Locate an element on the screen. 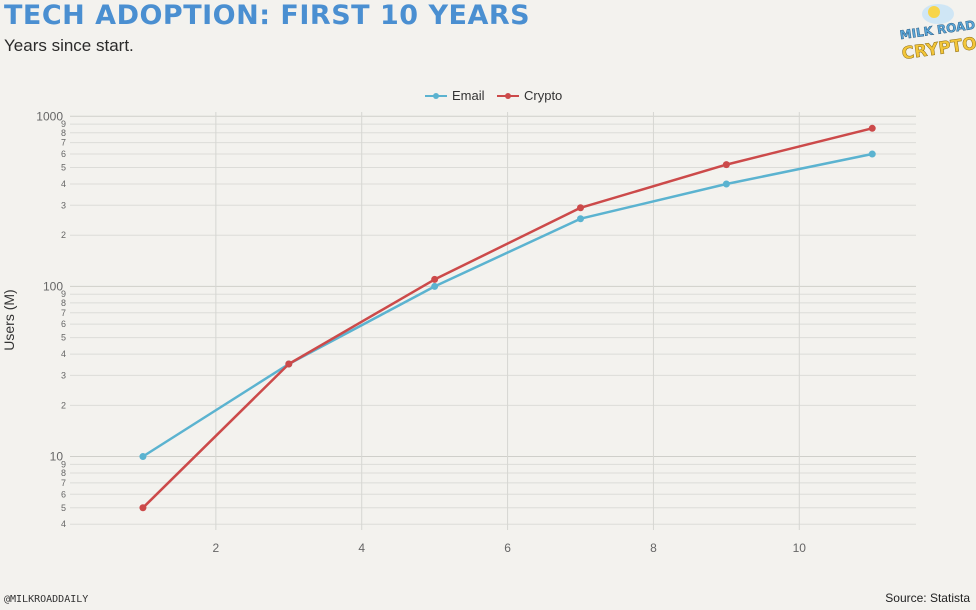 This screenshot has width=976, height=610. x-tick-label: 8 is located at coordinates (653, 548).